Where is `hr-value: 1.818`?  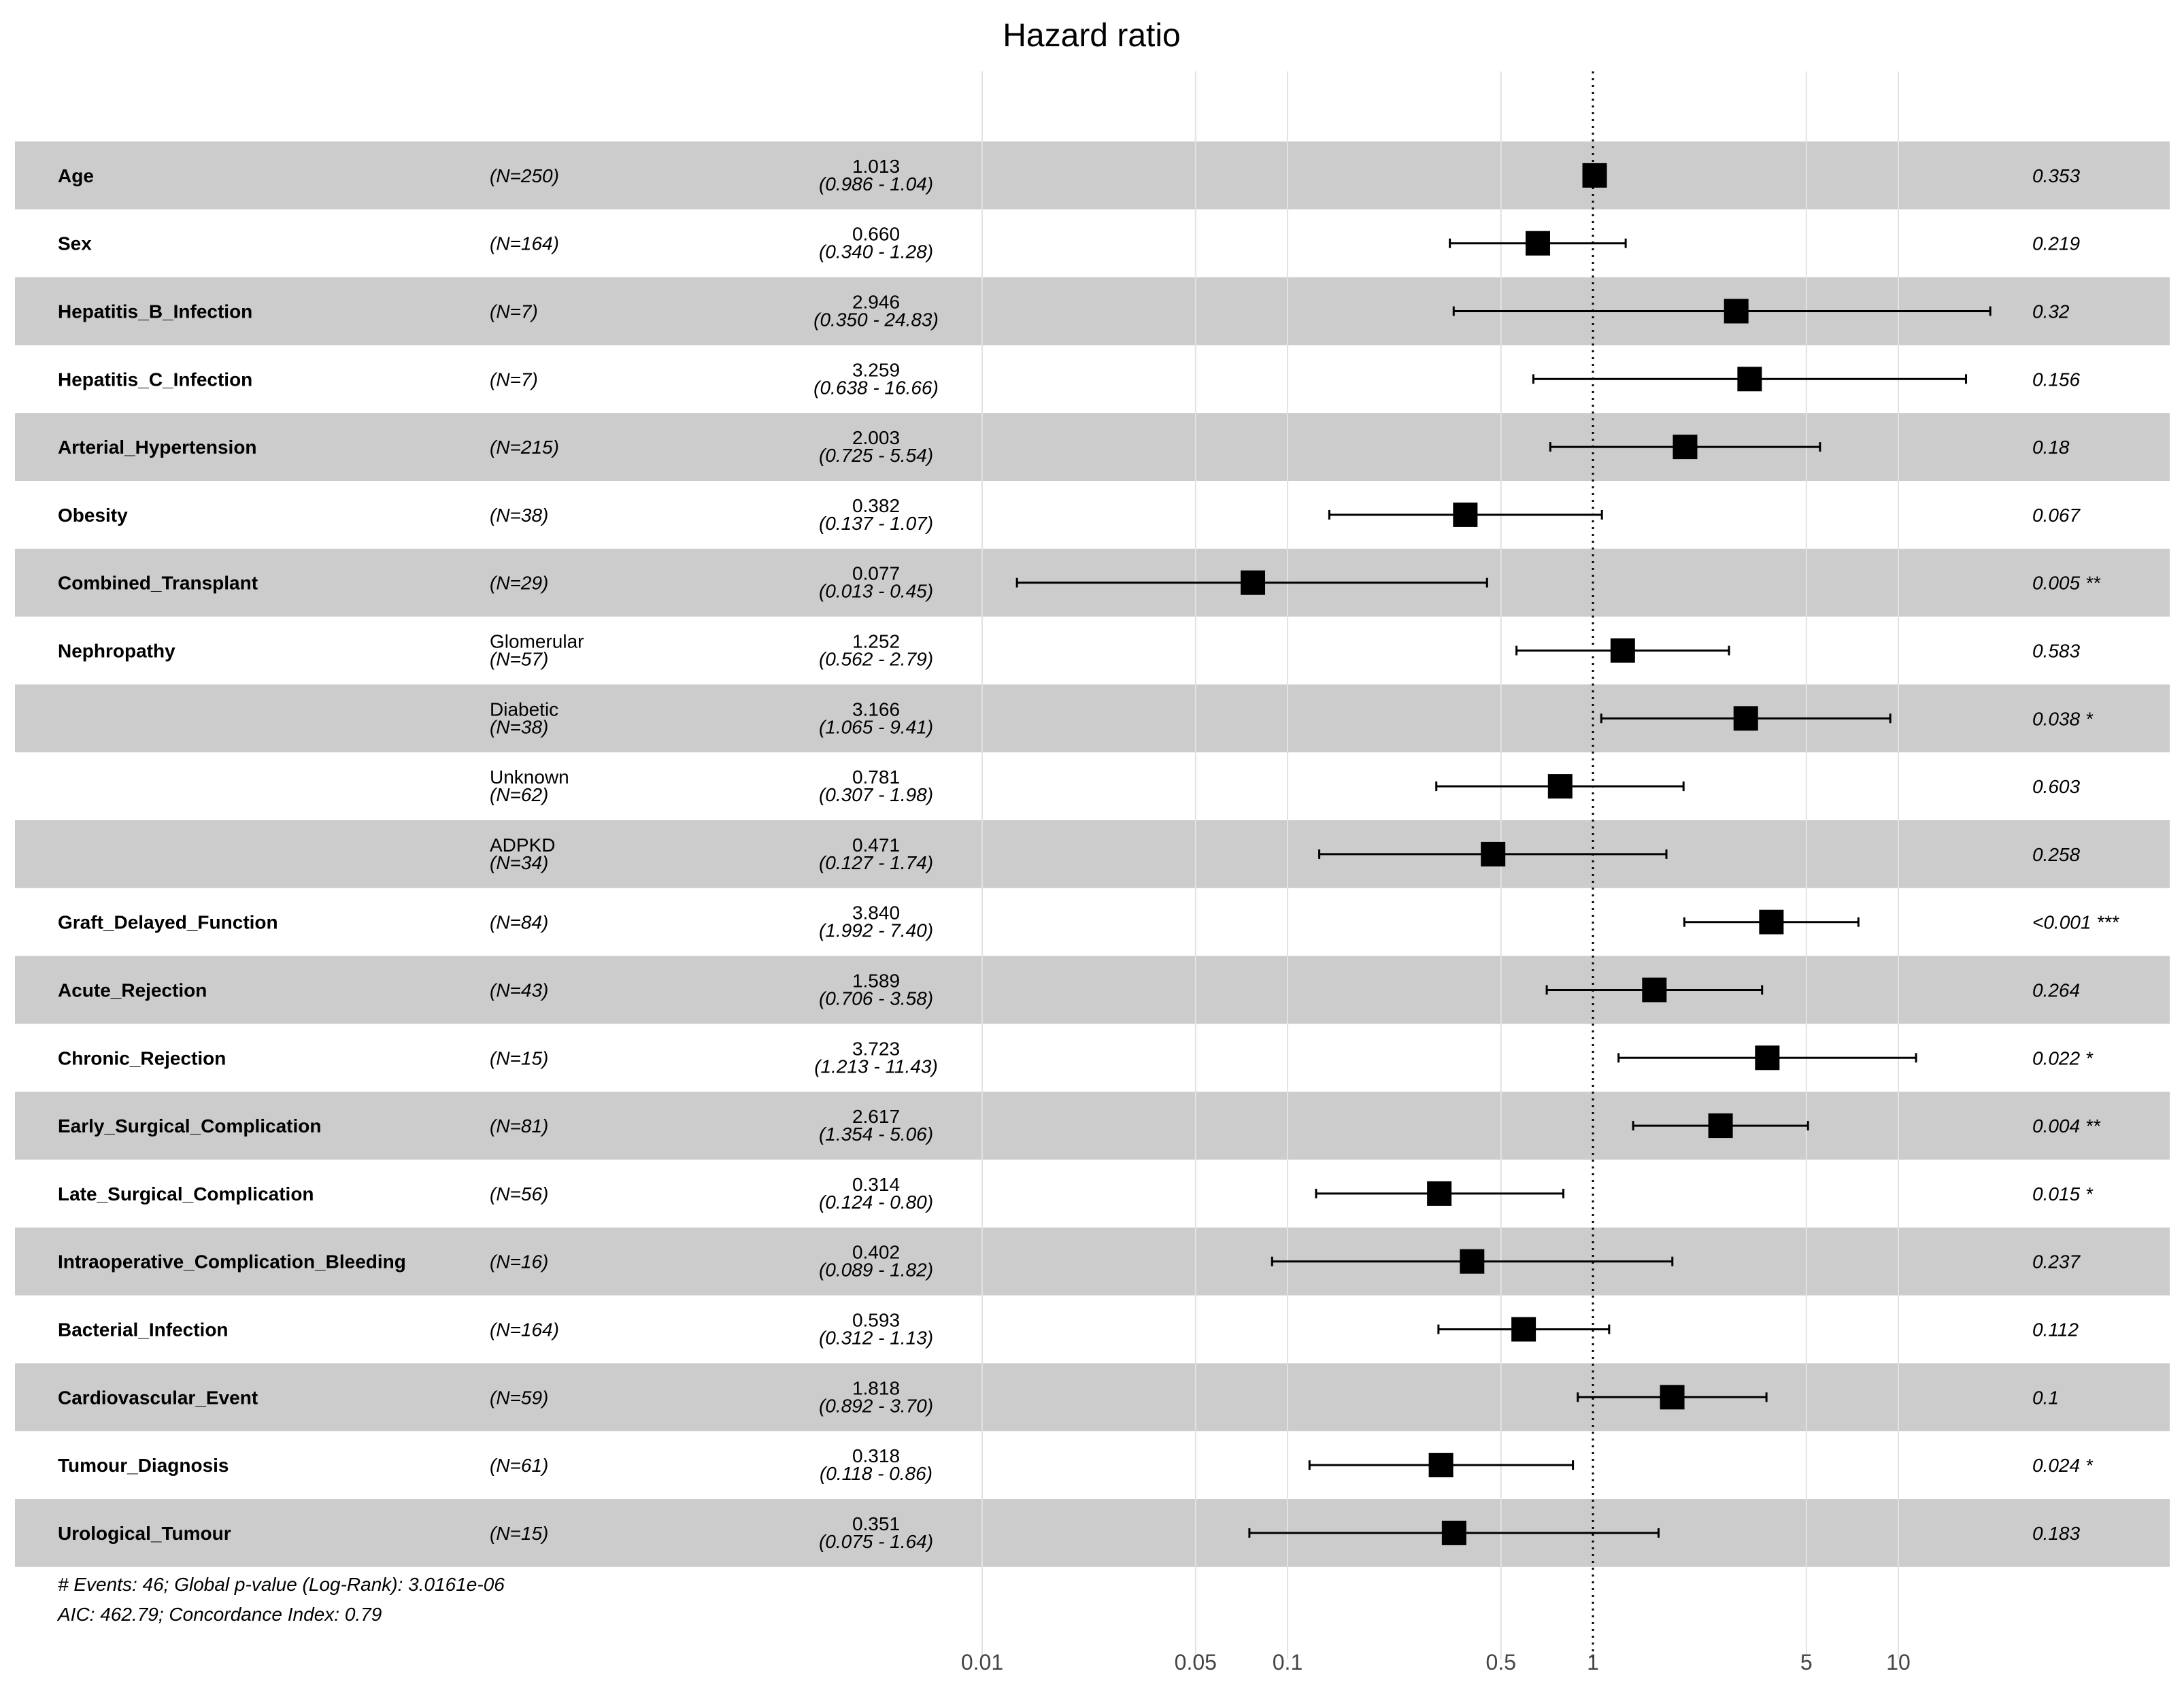 hr-value: 1.818 is located at coordinates (876, 1387).